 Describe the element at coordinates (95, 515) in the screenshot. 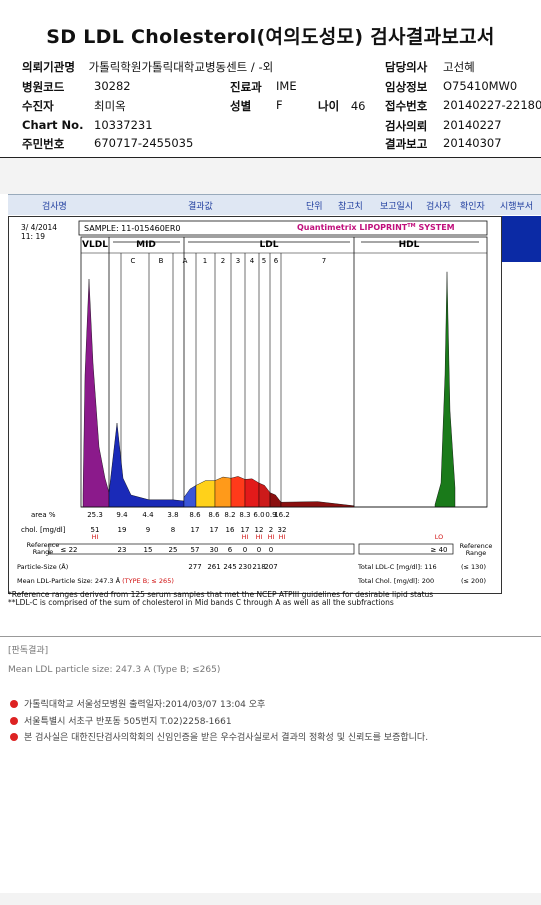

I see `area-value: 25.3` at that location.